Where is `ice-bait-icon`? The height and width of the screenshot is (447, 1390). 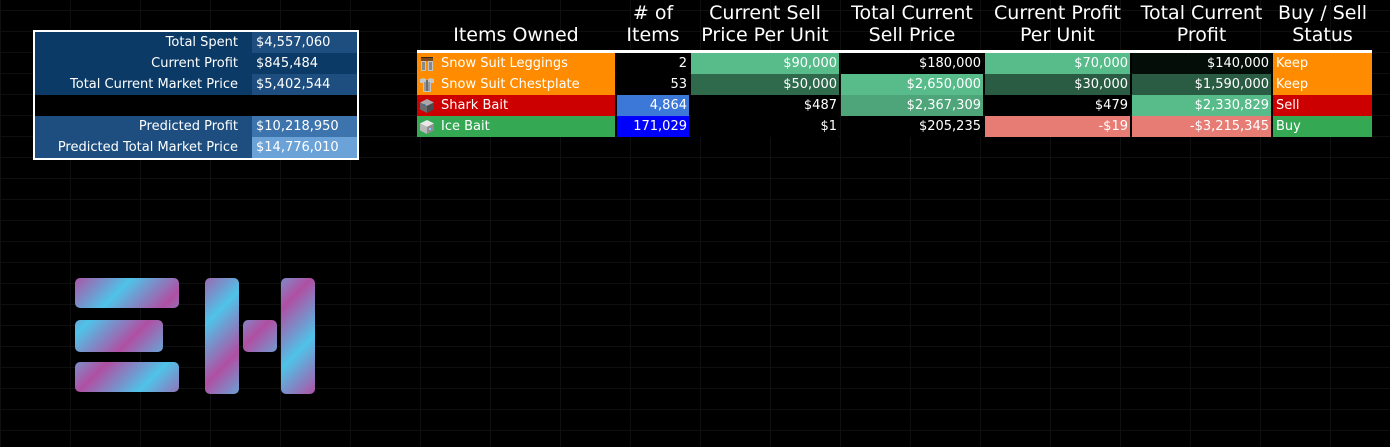
ice-bait-icon is located at coordinates (427, 127).